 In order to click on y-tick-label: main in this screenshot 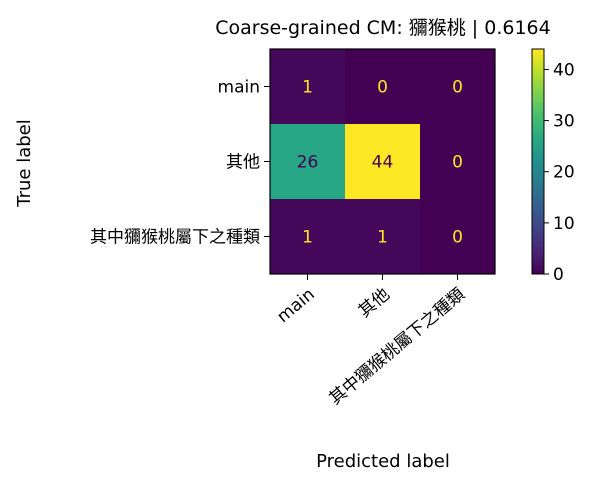, I will do `click(239, 88)`.